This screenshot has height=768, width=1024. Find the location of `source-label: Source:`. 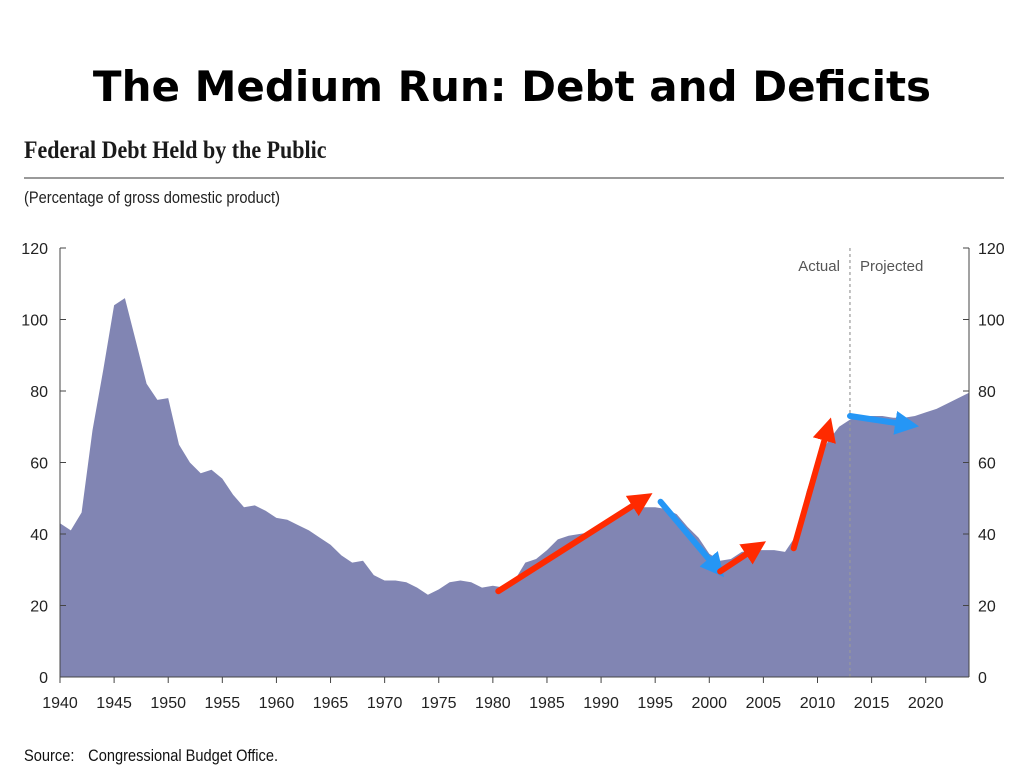

source-label: Source: is located at coordinates (49, 755).